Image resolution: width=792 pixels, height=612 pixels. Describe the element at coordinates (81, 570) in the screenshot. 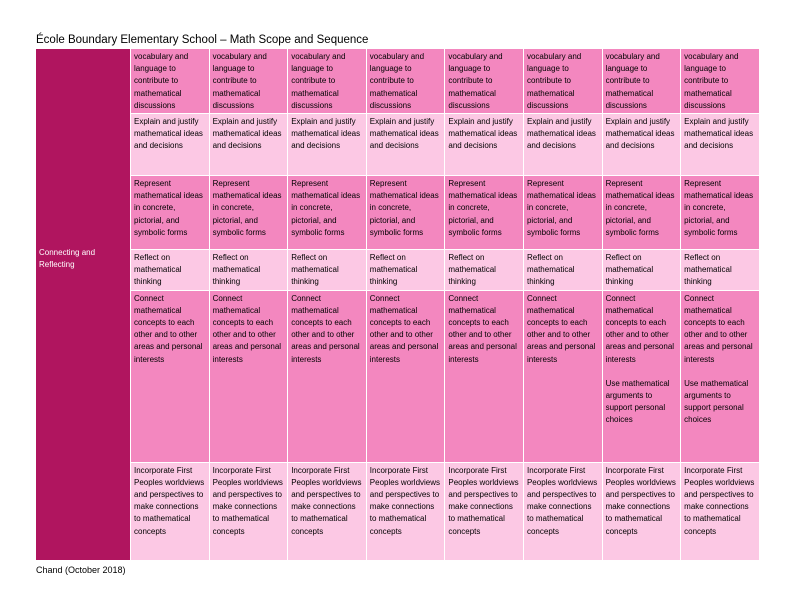

I see `footer-note: Chand (October 2018)` at that location.